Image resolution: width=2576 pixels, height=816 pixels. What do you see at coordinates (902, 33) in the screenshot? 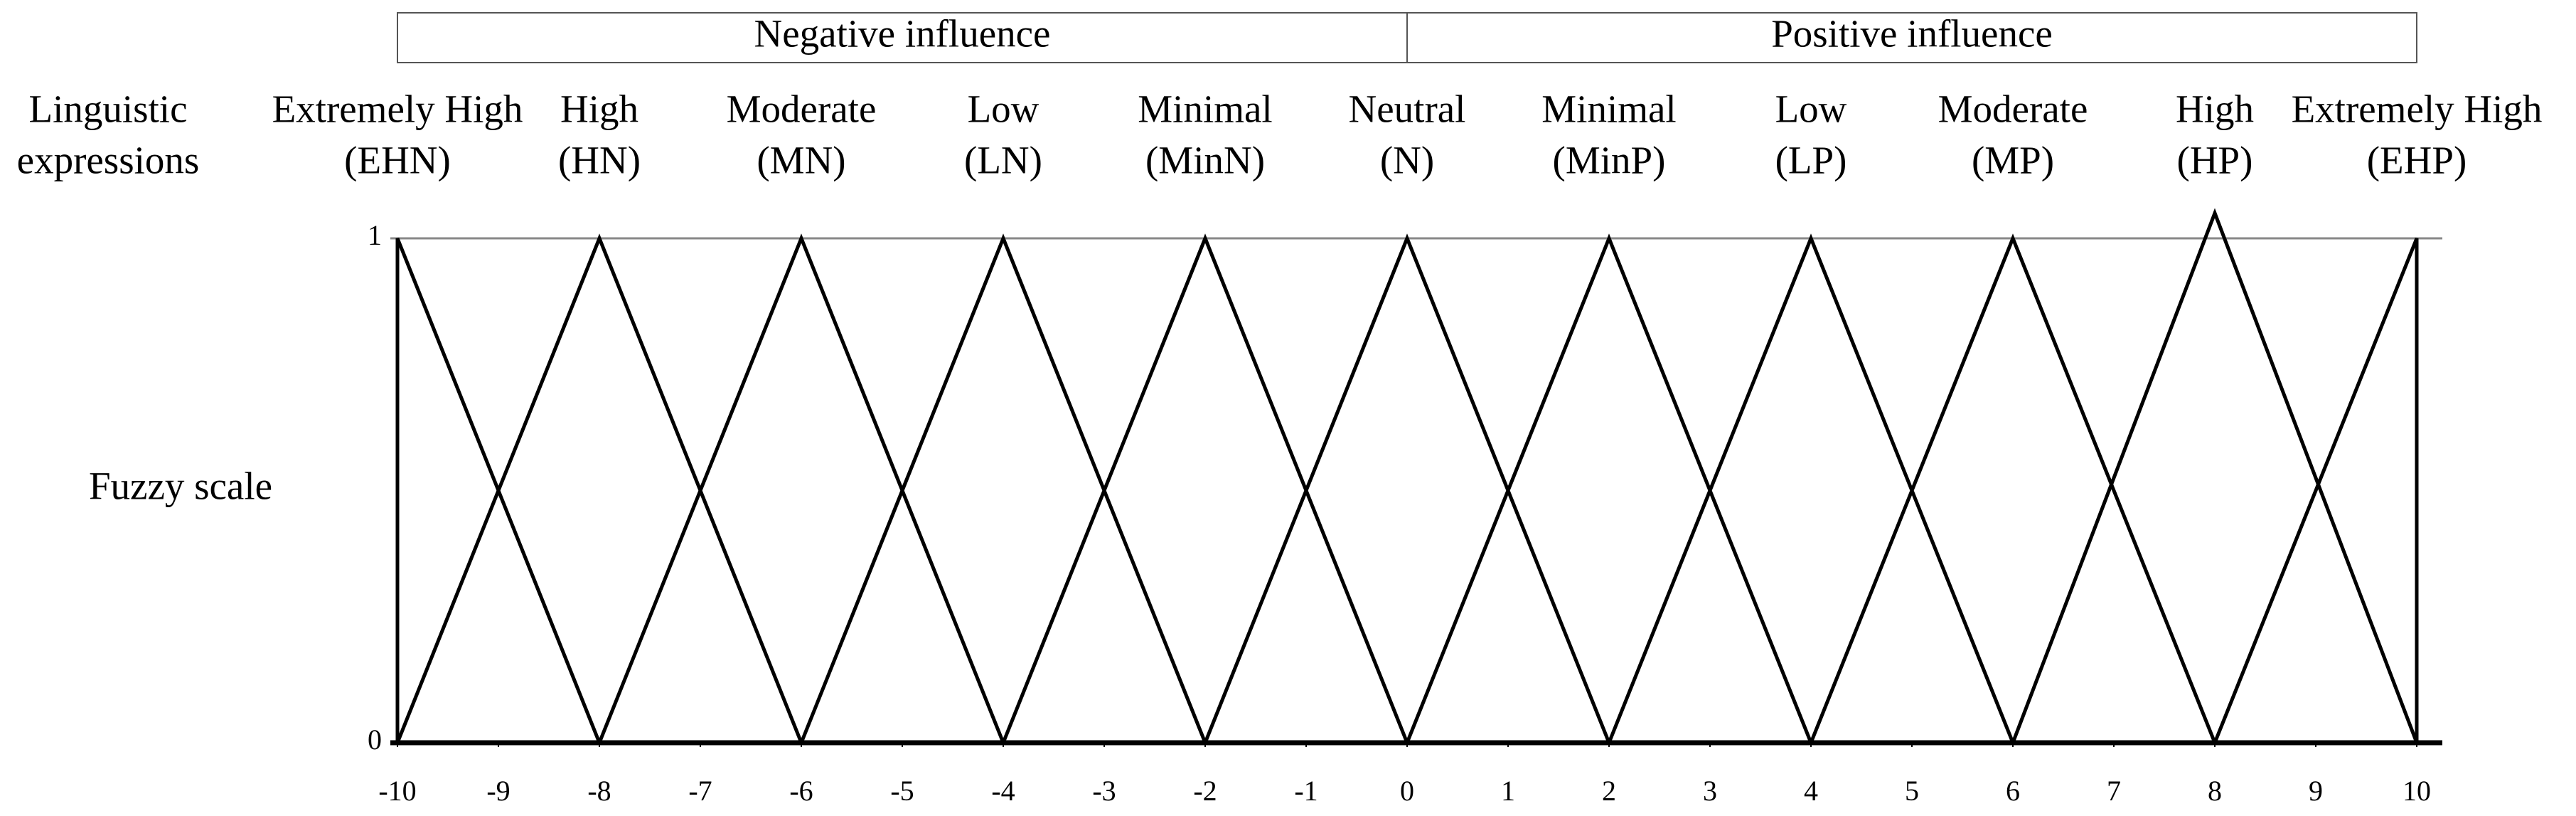
I see `group-label: Negative influence` at bounding box center [902, 33].